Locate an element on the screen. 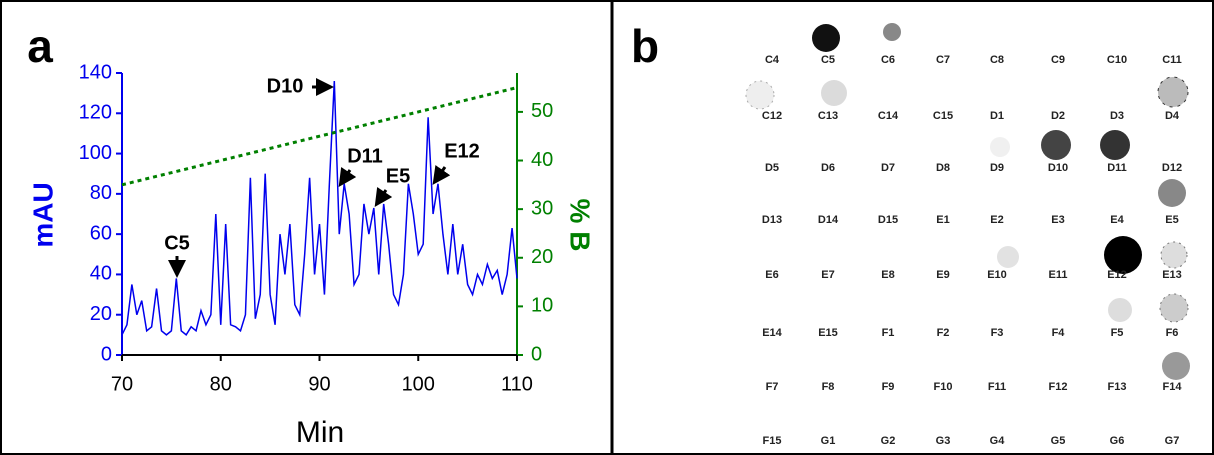  y-tick-label: 140 is located at coordinates (95, 72).